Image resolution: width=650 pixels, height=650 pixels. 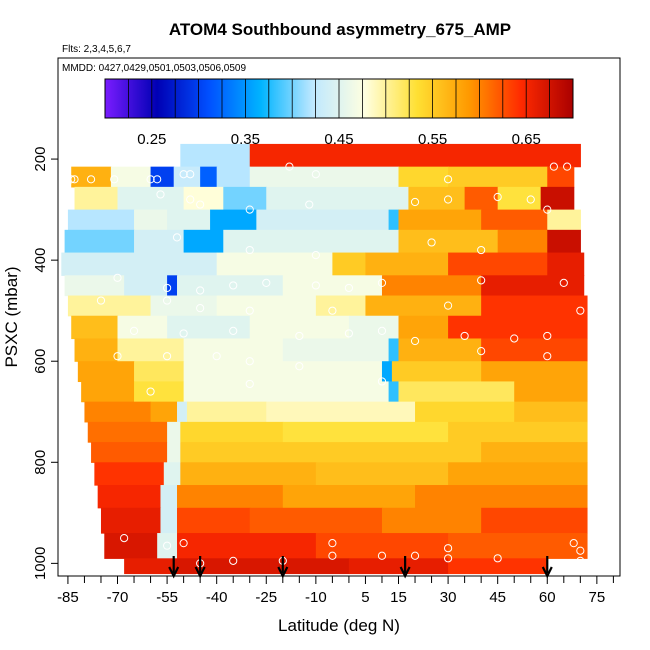 What do you see at coordinates (266, 597) in the screenshot?
I see `x-tick-label: -25` at bounding box center [266, 597].